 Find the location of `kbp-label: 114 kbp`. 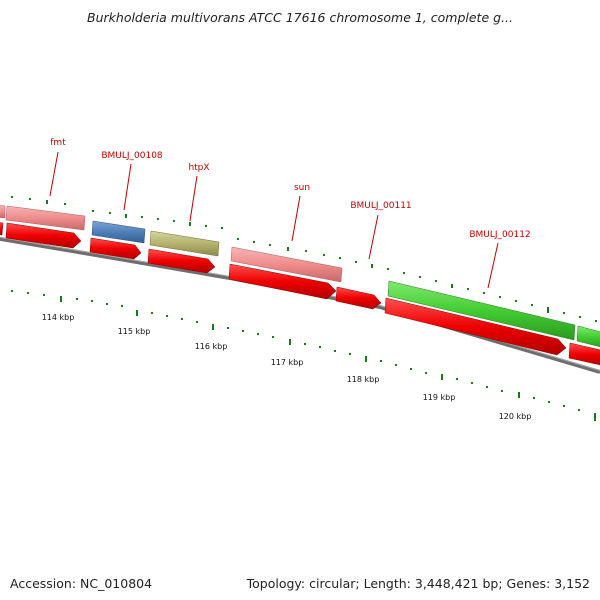

kbp-label: 114 kbp is located at coordinates (58, 317).